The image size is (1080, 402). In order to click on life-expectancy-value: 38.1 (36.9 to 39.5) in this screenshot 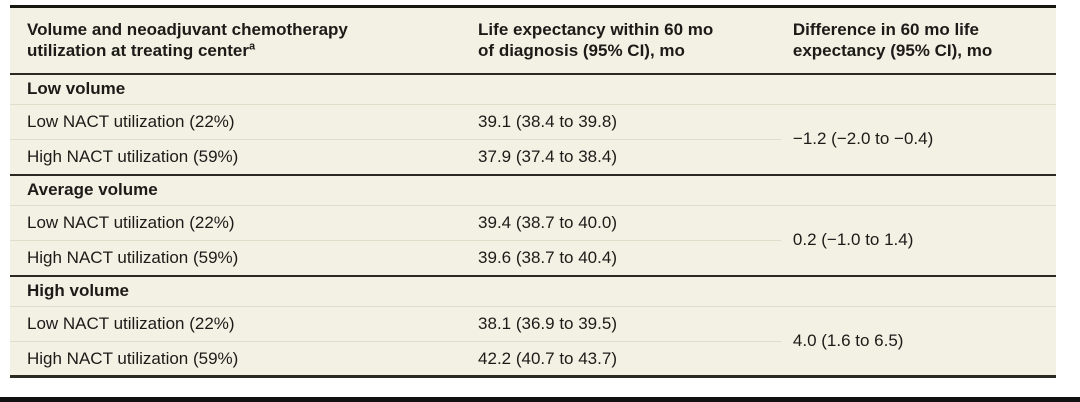, I will do `click(547, 323)`.